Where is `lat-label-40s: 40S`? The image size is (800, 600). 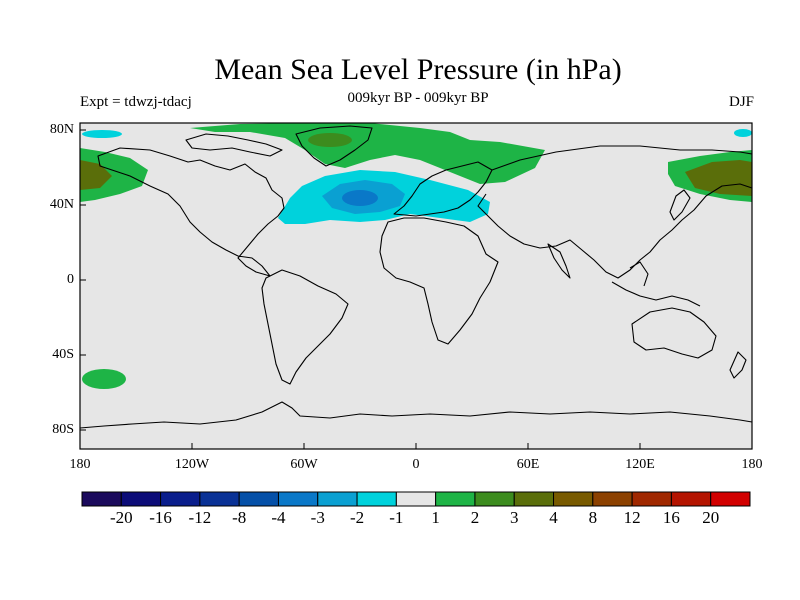
lat-label-40s: 40S is located at coordinates (63, 354).